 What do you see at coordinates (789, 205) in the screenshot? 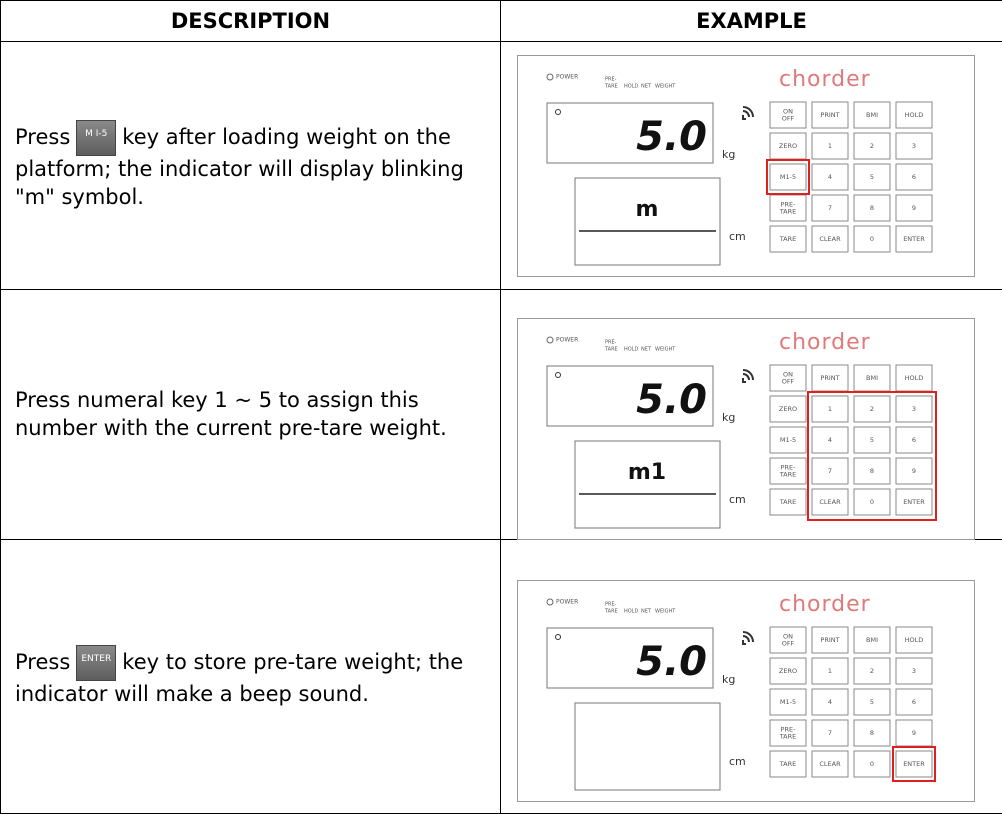
I see `key-label: PRE-` at bounding box center [789, 205].